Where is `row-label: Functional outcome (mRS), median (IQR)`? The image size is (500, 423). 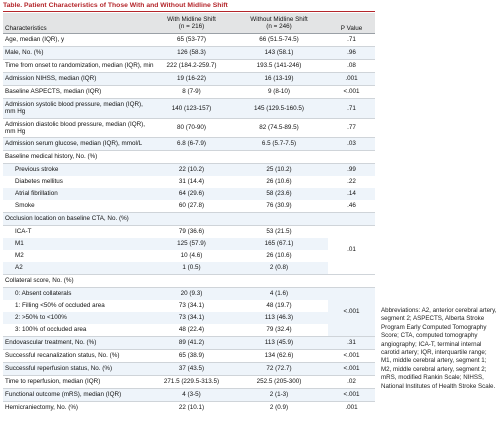
row-label: Functional outcome (mRS), median (IQR) is located at coordinates (78, 395).